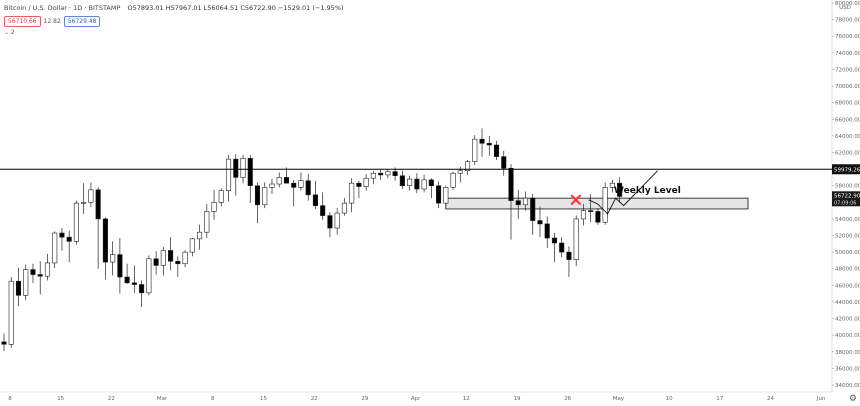  I want to click on price-tick-label: 36000.00, so click(847, 369).